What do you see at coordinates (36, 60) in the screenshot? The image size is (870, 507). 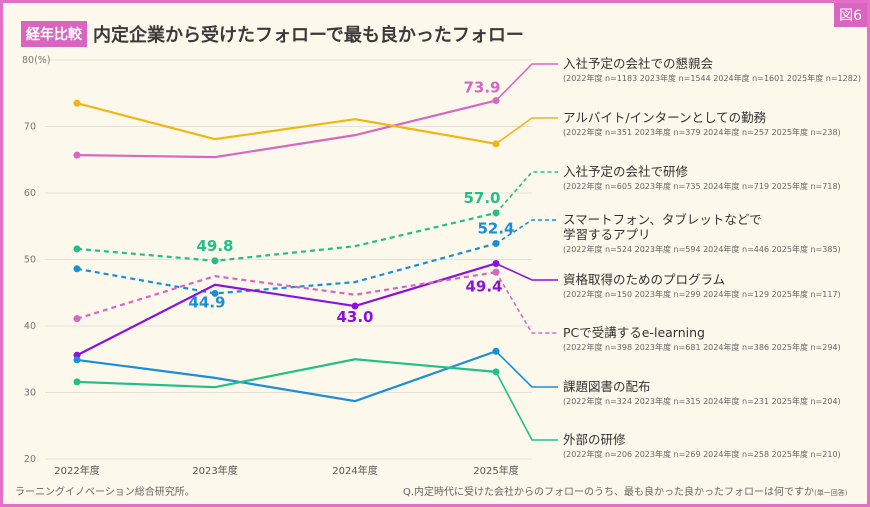 I see `y-tick-label: 80(%)` at bounding box center [36, 60].